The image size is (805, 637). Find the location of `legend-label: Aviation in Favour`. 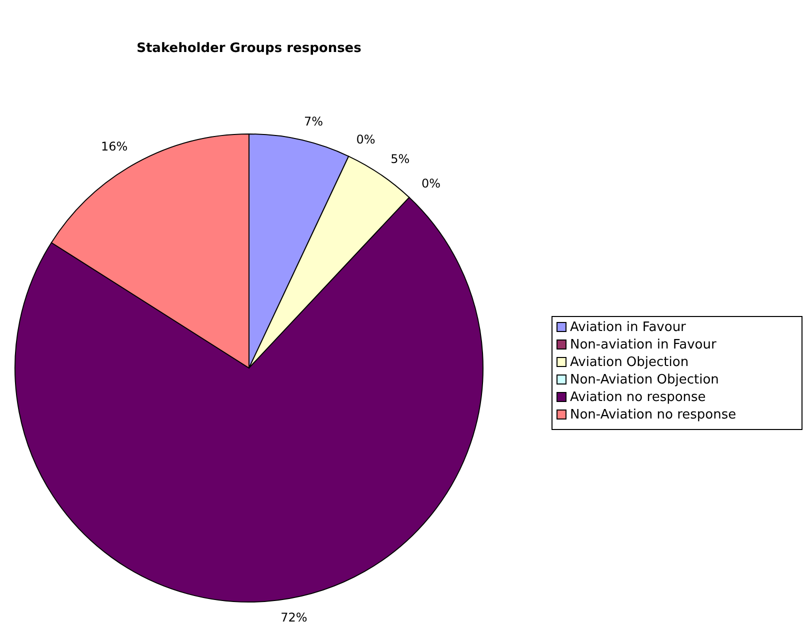

legend-label: Aviation in Favour is located at coordinates (628, 328).